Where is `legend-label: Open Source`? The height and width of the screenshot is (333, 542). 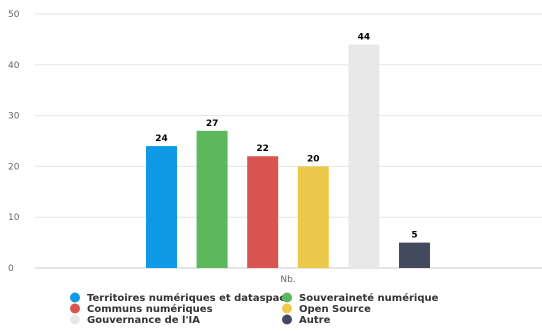 legend-label: Open Source is located at coordinates (335, 309).